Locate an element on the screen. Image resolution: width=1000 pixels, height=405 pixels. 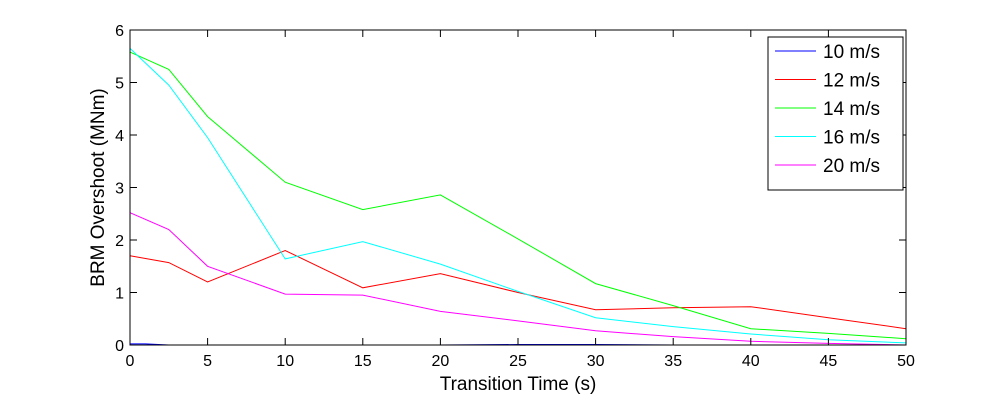
x-tick-label: 5 is located at coordinates (207, 361).